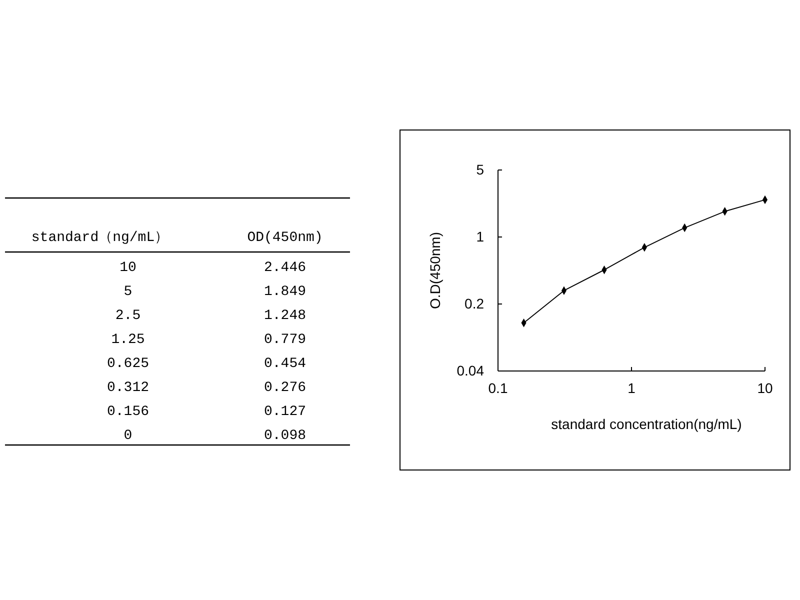 The image size is (800, 600). Describe the element at coordinates (285, 340) in the screenshot. I see `data-label: 0.779` at that location.